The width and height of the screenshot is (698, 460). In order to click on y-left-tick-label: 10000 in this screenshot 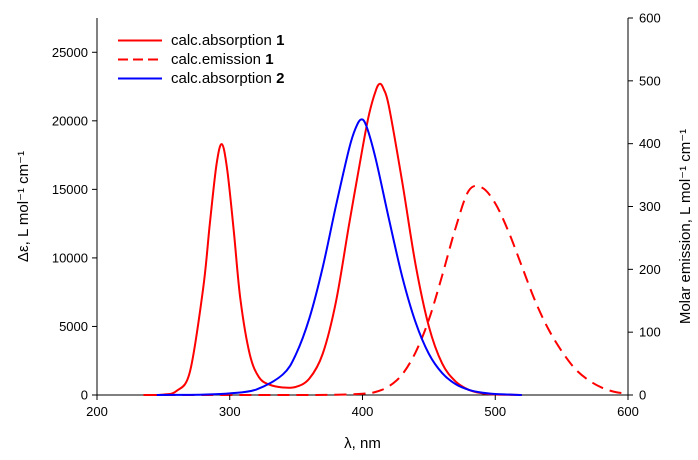, I will do `click(70, 257)`.